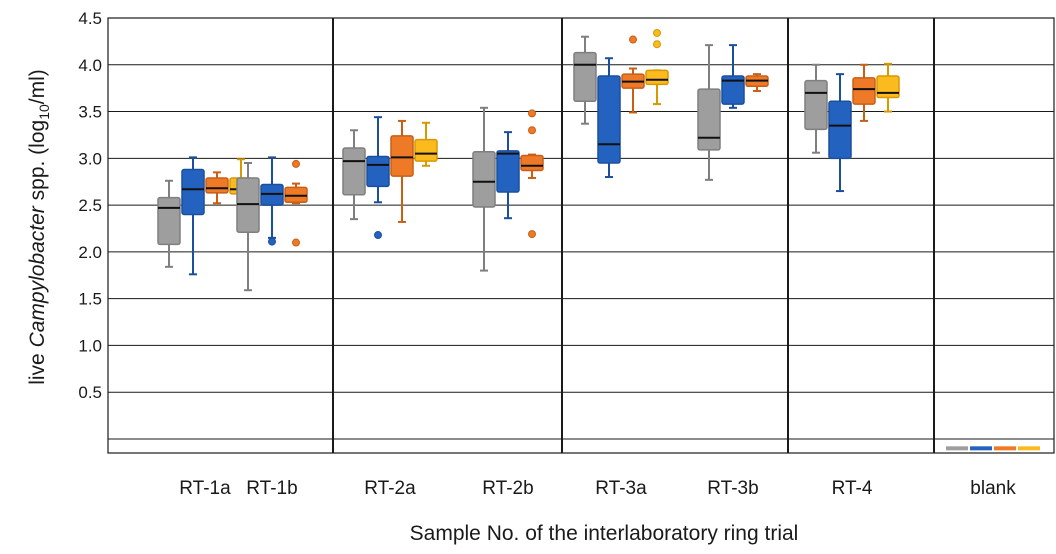 The image size is (1056, 554). What do you see at coordinates (390, 488) in the screenshot?
I see `category-label-2: RT-2a` at bounding box center [390, 488].